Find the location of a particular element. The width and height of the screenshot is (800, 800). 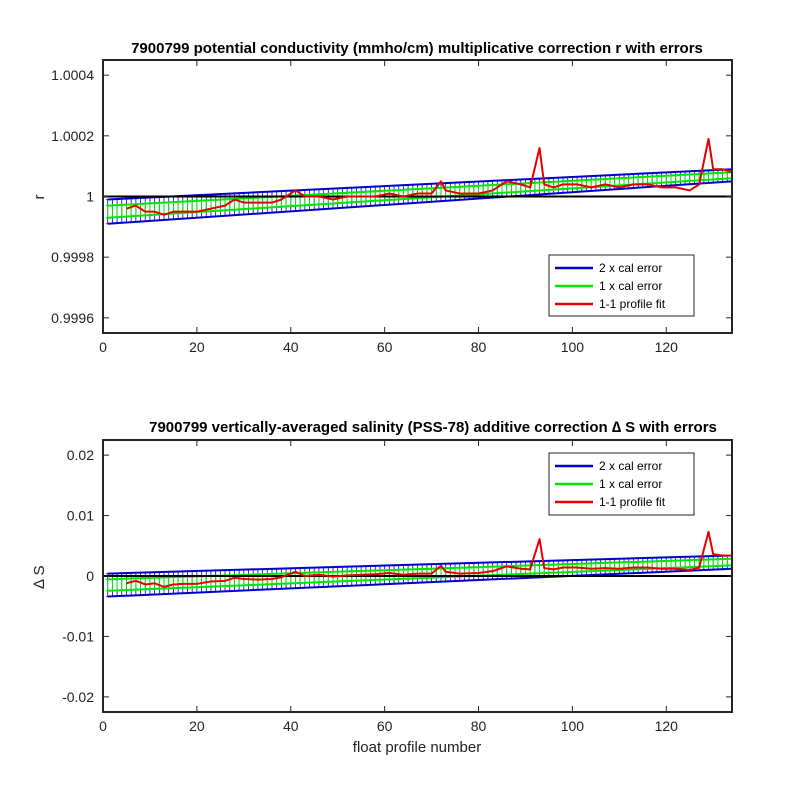

y-axis-label: ∆ S is located at coordinates (39, 576).